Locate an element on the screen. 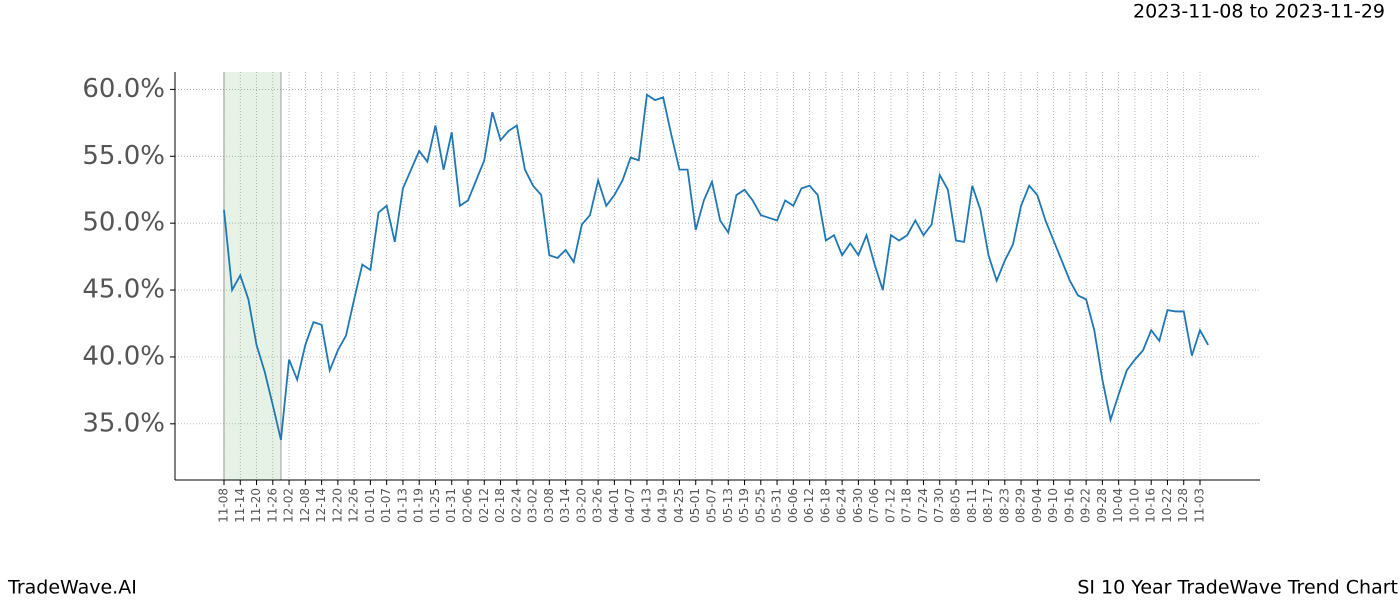 This screenshot has width=1400, height=600. x-tick-label: 01-19 is located at coordinates (419, 505).